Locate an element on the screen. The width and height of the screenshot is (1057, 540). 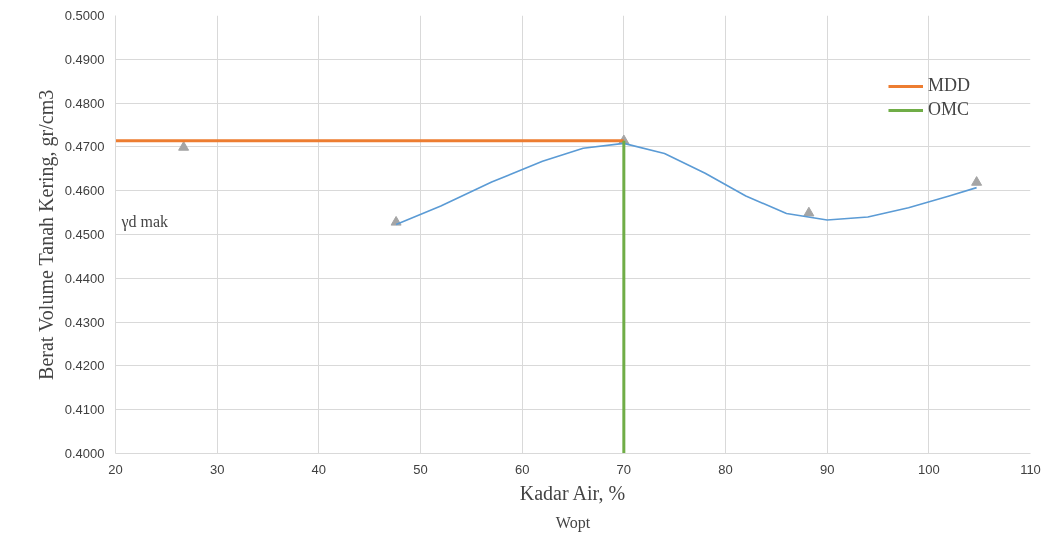
x-axis-title: Kadar Air, % is located at coordinates (572, 492).